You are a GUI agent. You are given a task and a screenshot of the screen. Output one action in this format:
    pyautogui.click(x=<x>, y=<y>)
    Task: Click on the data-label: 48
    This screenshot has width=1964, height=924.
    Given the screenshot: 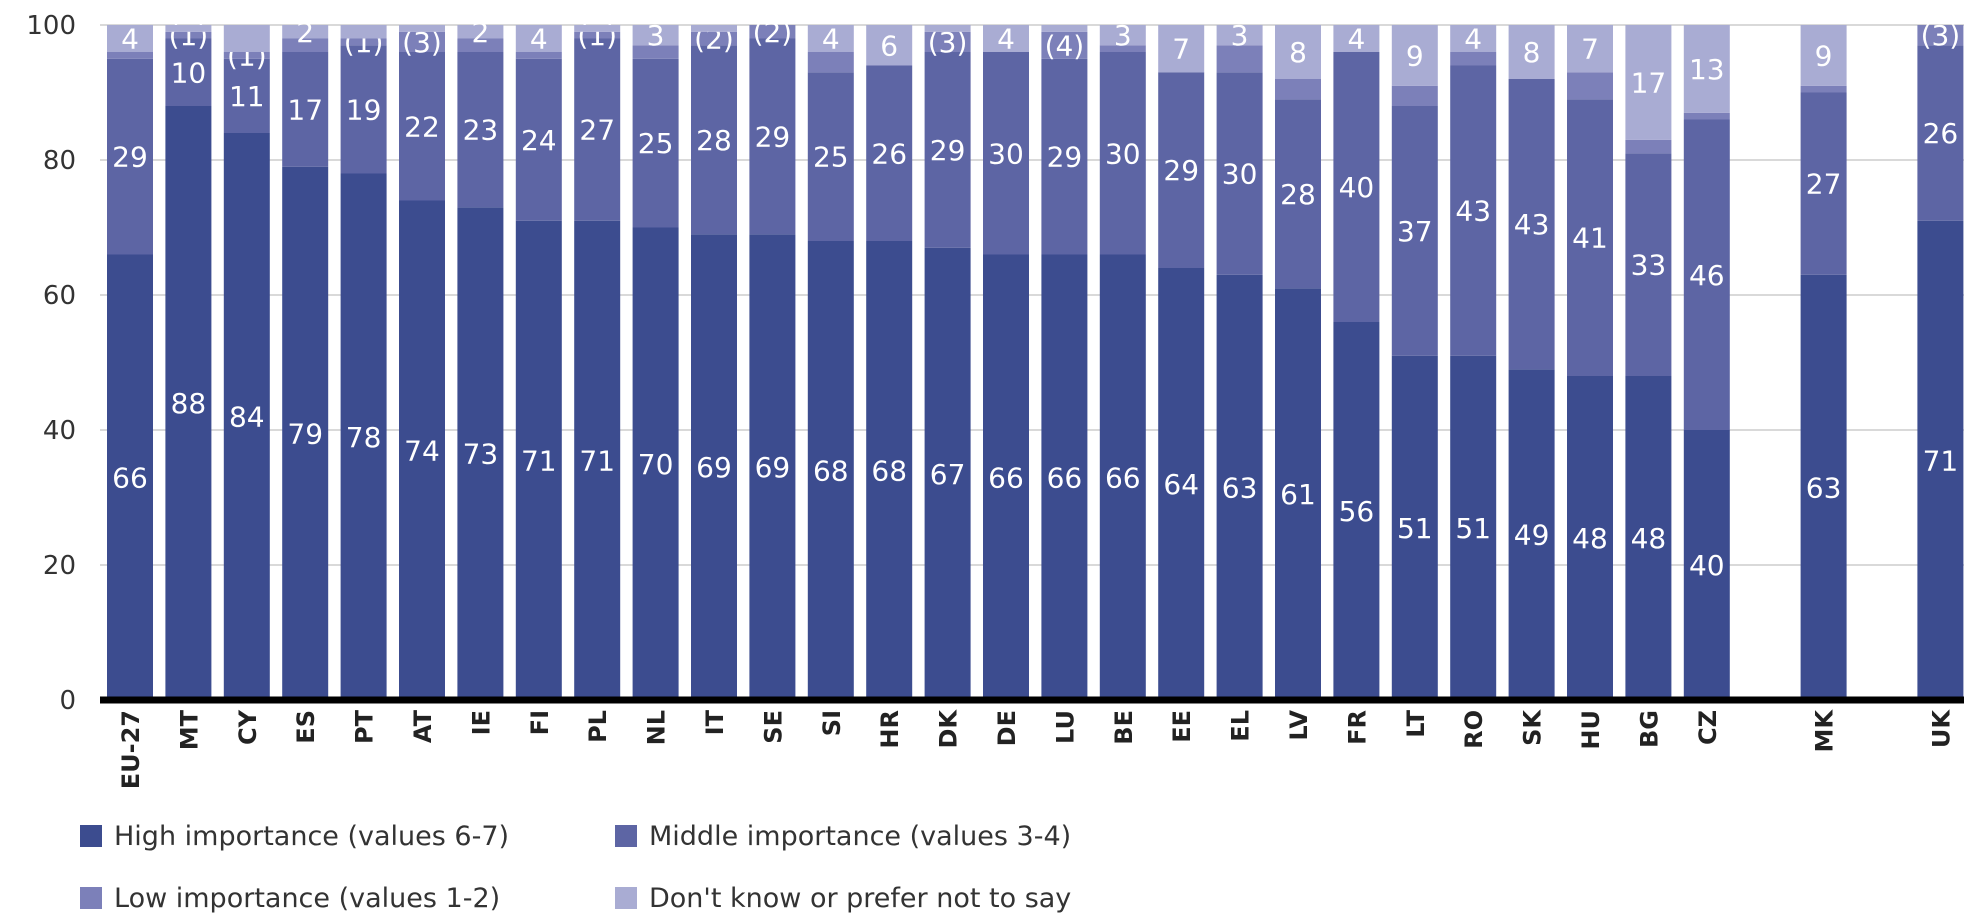 What is the action you would take?
    pyautogui.click(x=1649, y=538)
    